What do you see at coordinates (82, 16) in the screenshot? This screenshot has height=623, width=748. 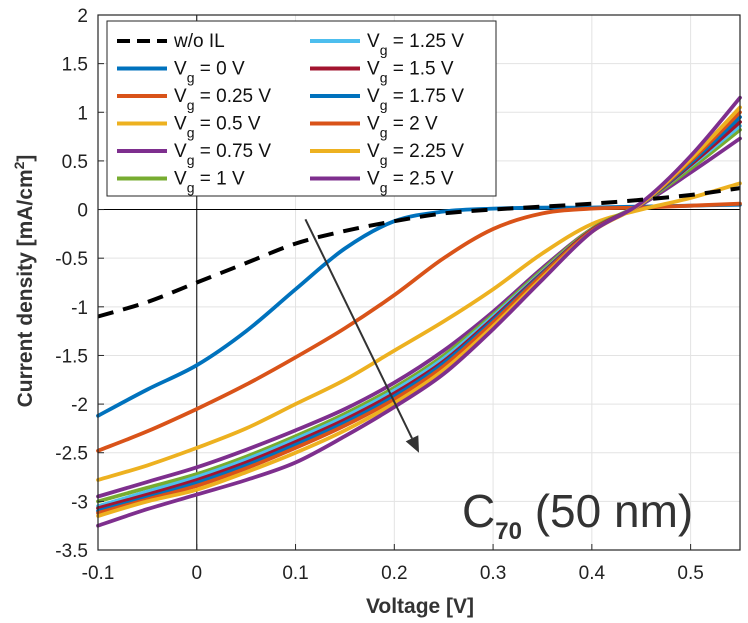 I see `y-tick-label: 2` at bounding box center [82, 16].